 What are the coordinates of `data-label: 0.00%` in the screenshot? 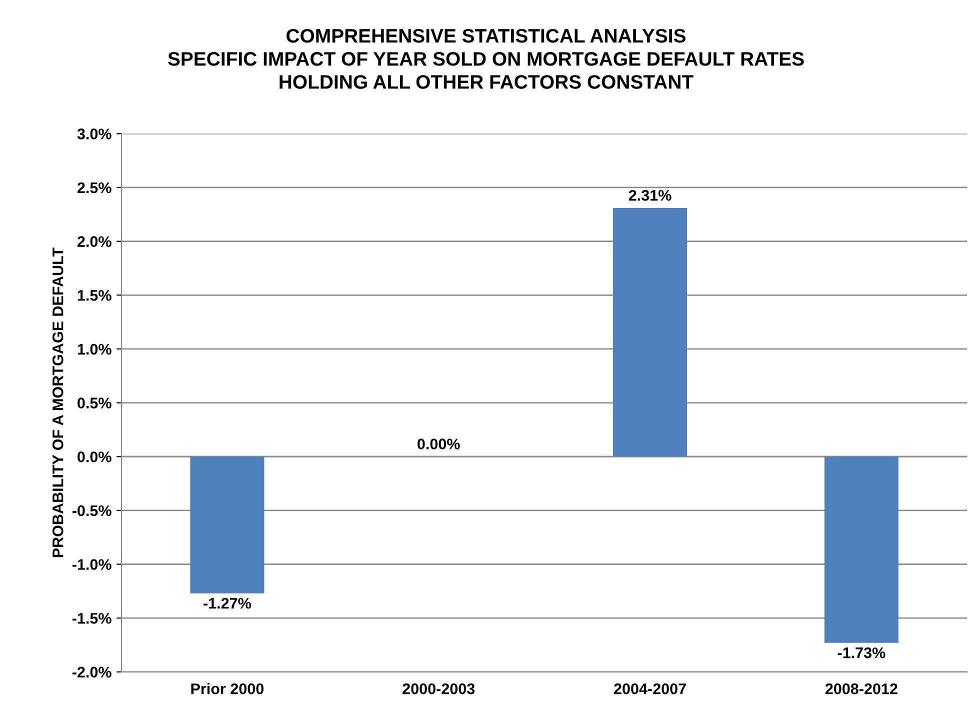 It's located at (439, 444).